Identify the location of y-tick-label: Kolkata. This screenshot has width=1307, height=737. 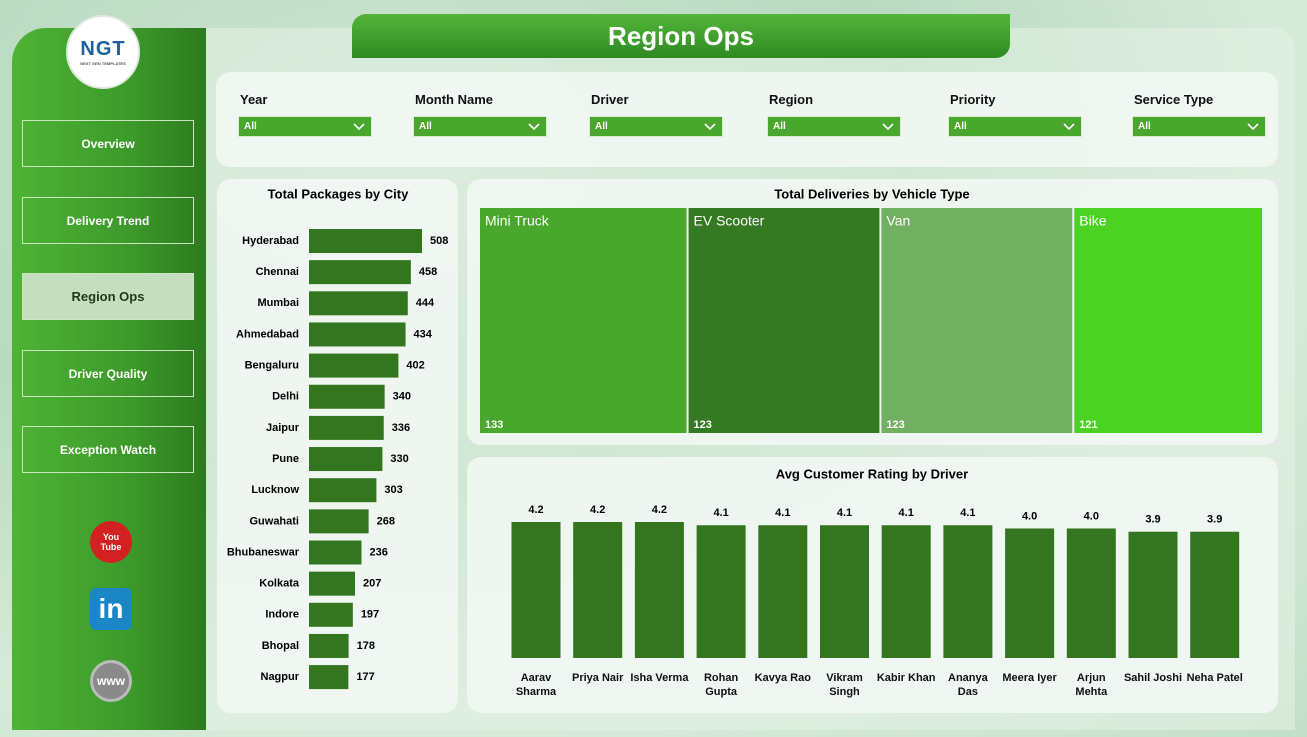
(279, 584).